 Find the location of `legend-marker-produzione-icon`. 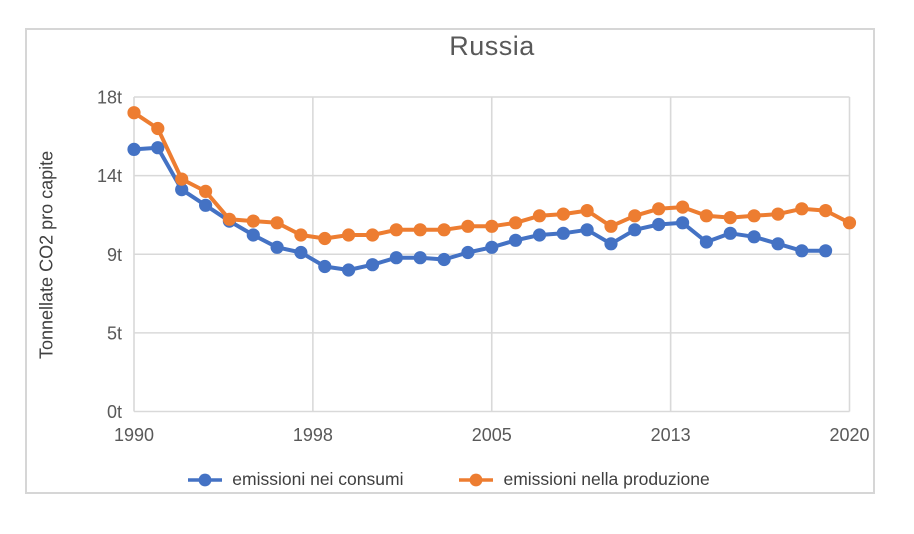

legend-marker-produzione-icon is located at coordinates (476, 479).